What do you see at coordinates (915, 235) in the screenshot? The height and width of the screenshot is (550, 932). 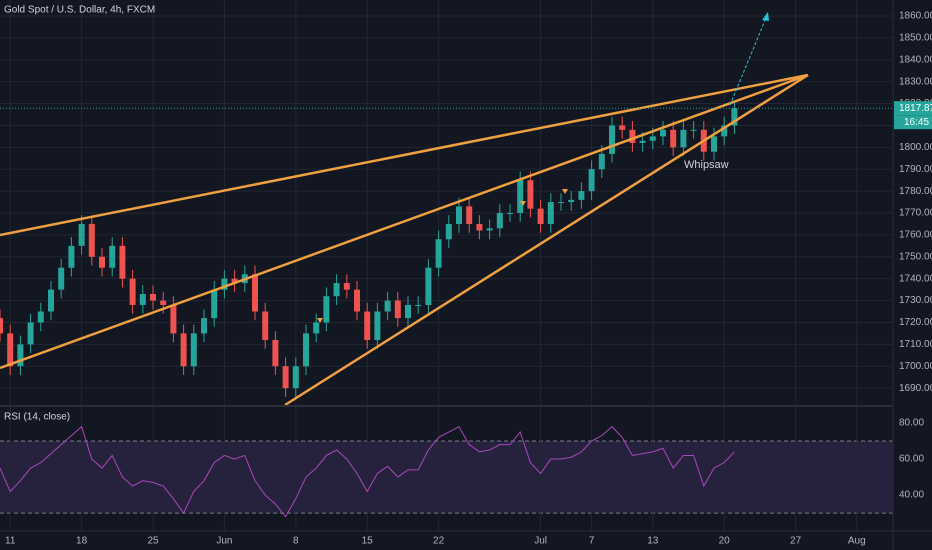 I see `y-tick-label: 1760.00` at bounding box center [915, 235].